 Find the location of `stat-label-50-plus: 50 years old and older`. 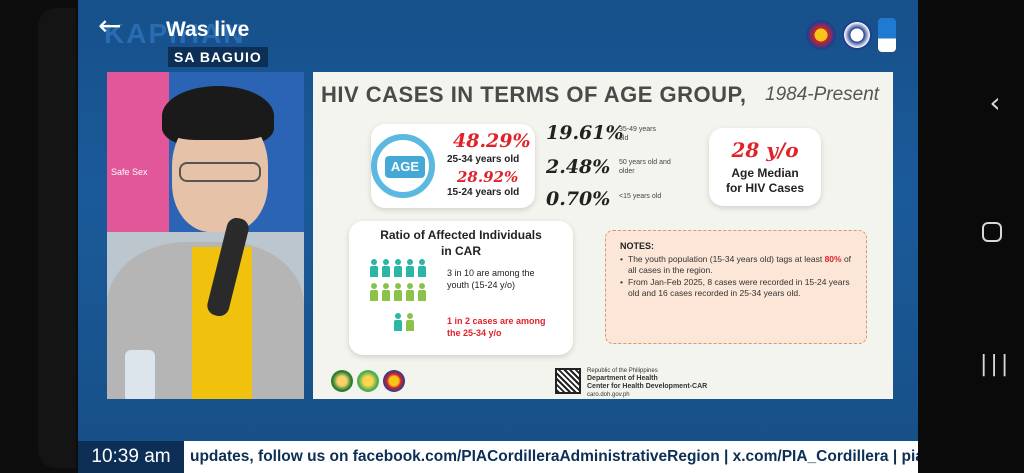

stat-label-50-plus: 50 years old and older is located at coordinates (645, 167).